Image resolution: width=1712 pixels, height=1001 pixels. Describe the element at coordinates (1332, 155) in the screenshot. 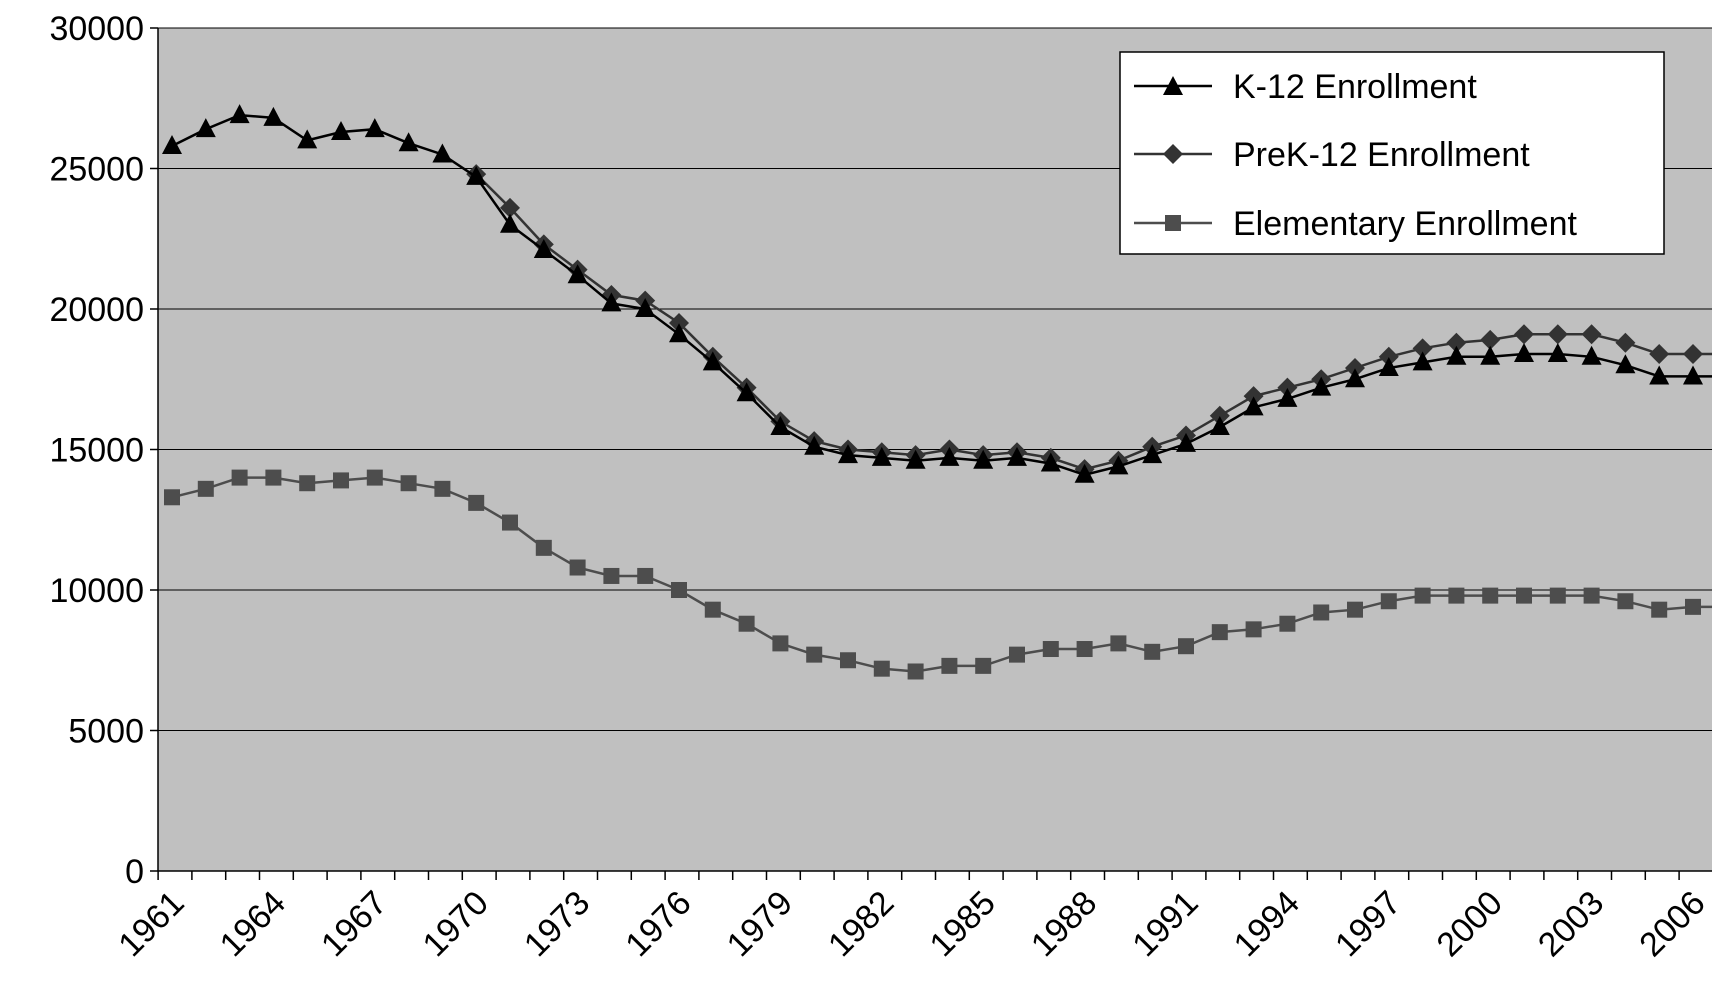

I see `legend-entry-prek12: PreK-12 Enrollment` at that location.